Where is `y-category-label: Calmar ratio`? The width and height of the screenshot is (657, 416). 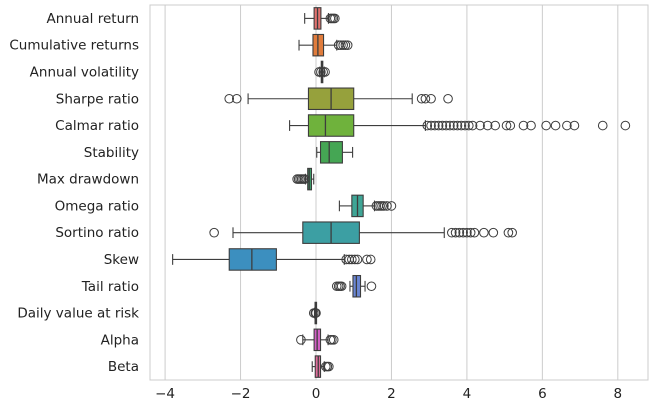
y-category-label: Calmar ratio is located at coordinates (97, 126).